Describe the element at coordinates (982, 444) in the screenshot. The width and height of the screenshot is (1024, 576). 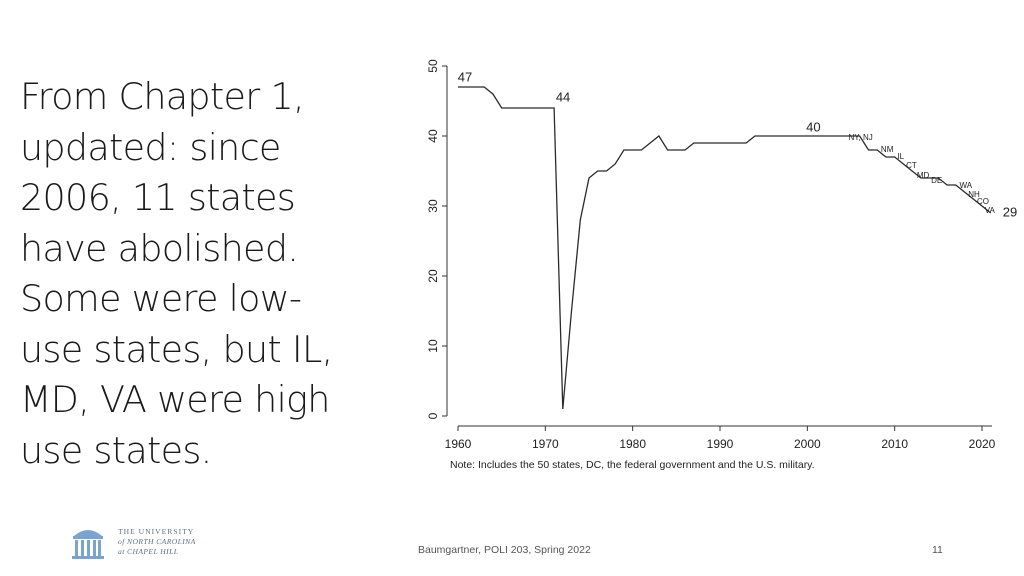
I see `x-tick-label: 2020` at that location.